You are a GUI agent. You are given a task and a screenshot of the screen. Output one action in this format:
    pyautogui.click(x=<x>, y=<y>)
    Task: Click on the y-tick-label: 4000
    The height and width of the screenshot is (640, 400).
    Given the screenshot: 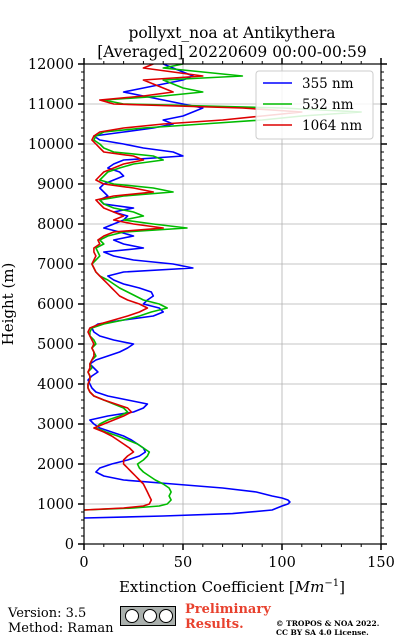 What is the action you would take?
    pyautogui.click(x=55, y=385)
    